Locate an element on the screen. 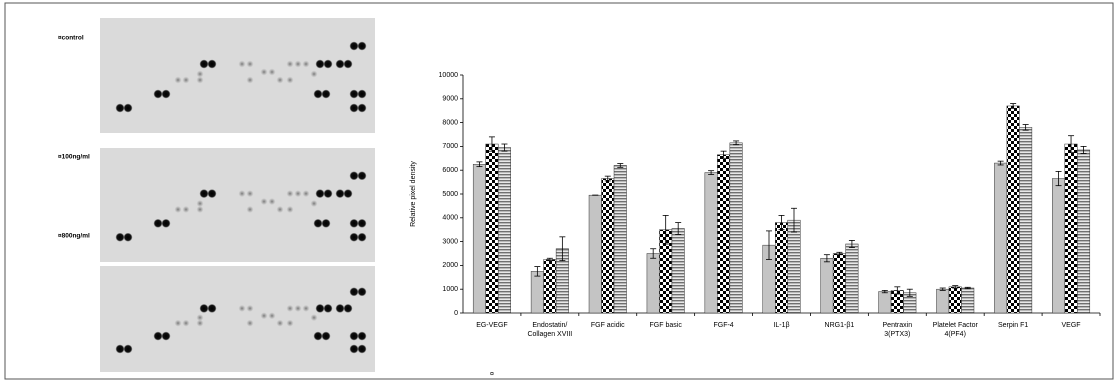 Image resolution: width=1119 pixels, height=382 pixels. x-tick-label: Platelet Factor 4(PF4) is located at coordinates (956, 330).